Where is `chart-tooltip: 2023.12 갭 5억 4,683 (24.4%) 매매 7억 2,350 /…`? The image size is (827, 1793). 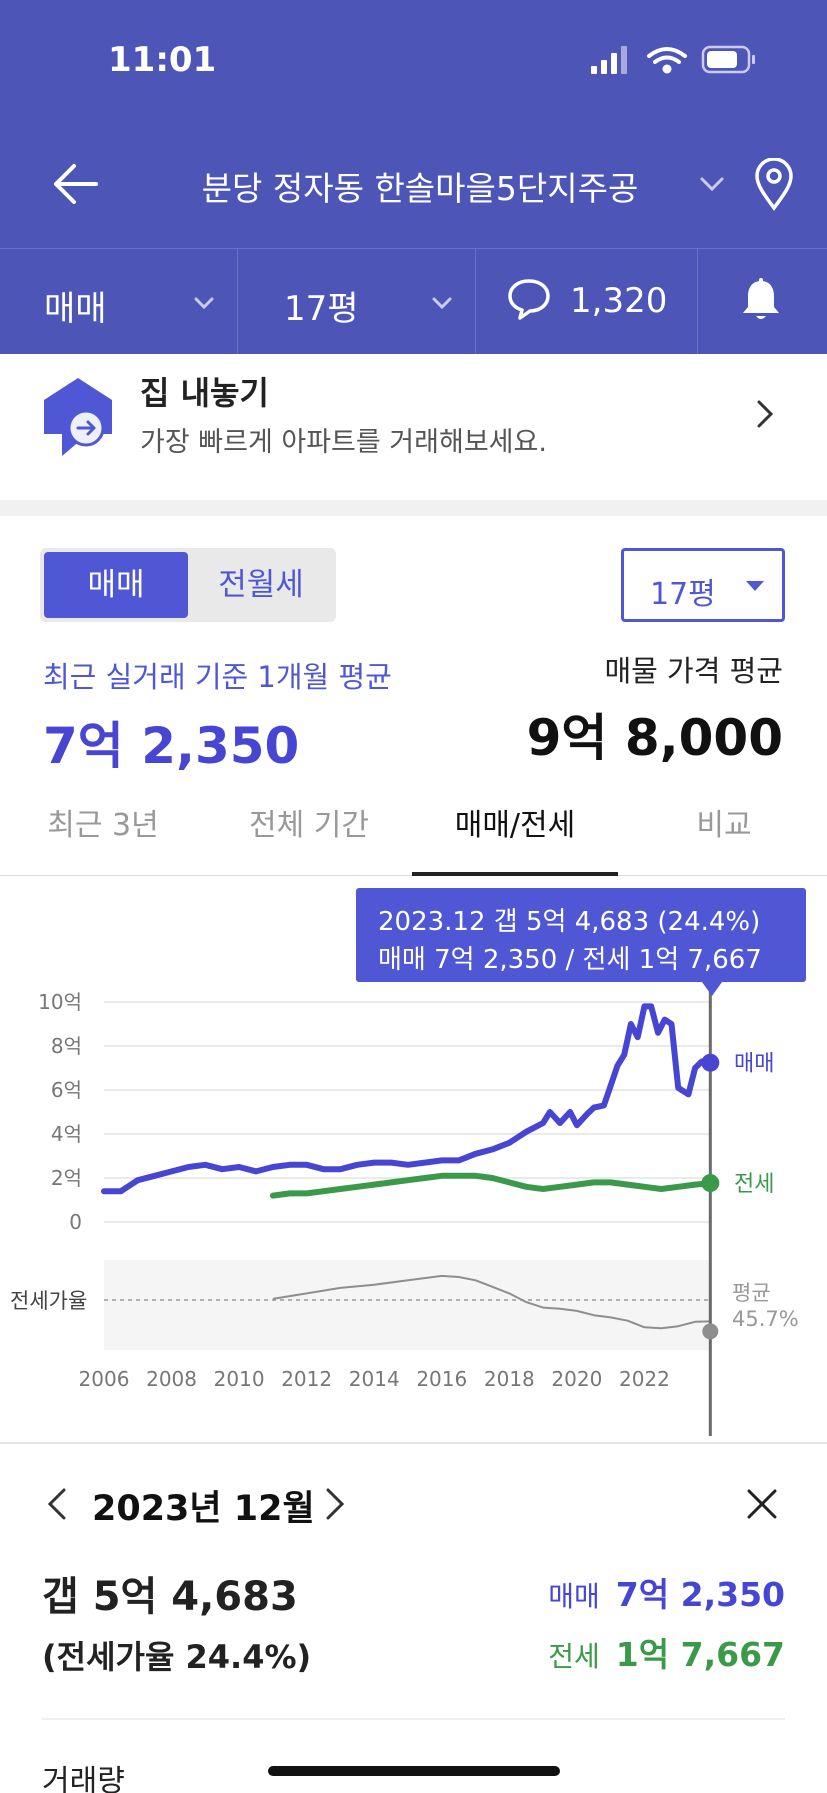
chart-tooltip: 2023.12 갭 5억 4,683 (24.4%) 매매 7억 2,350 /… is located at coordinates (581, 942).